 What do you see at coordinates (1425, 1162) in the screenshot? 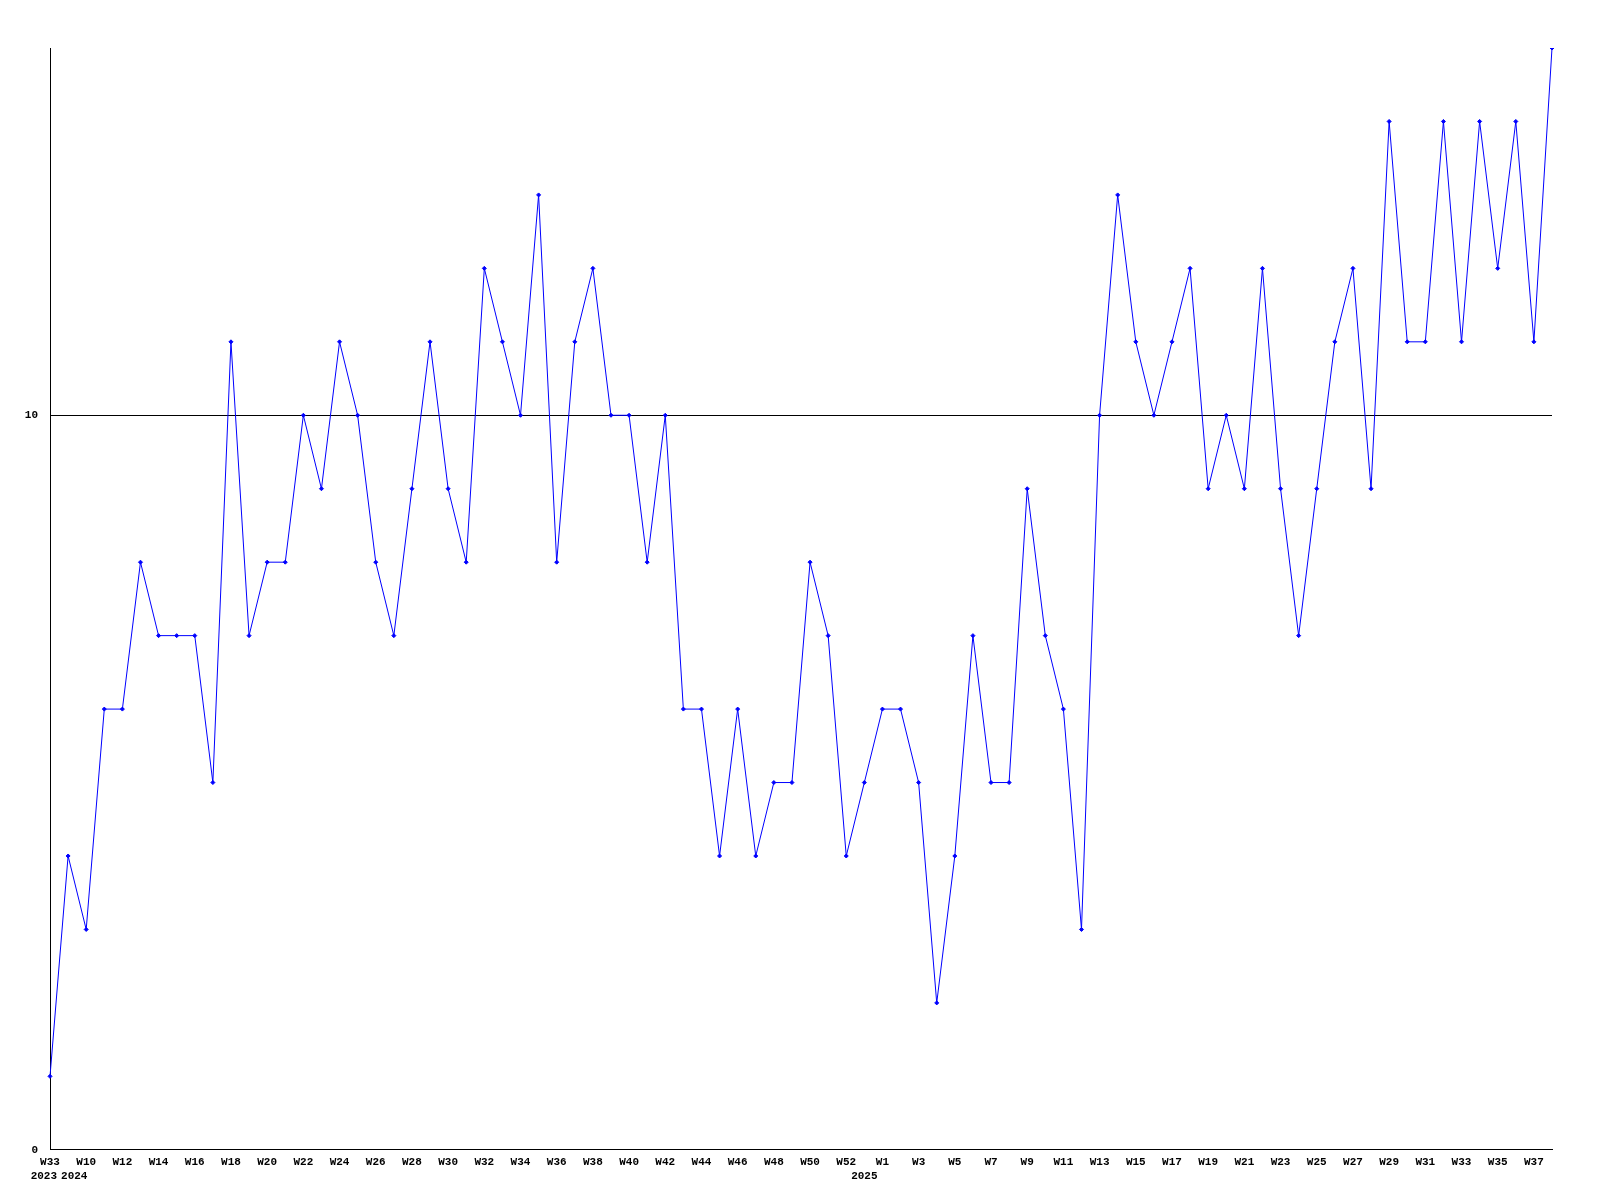
I see `x-tick-label: W31` at bounding box center [1425, 1162].